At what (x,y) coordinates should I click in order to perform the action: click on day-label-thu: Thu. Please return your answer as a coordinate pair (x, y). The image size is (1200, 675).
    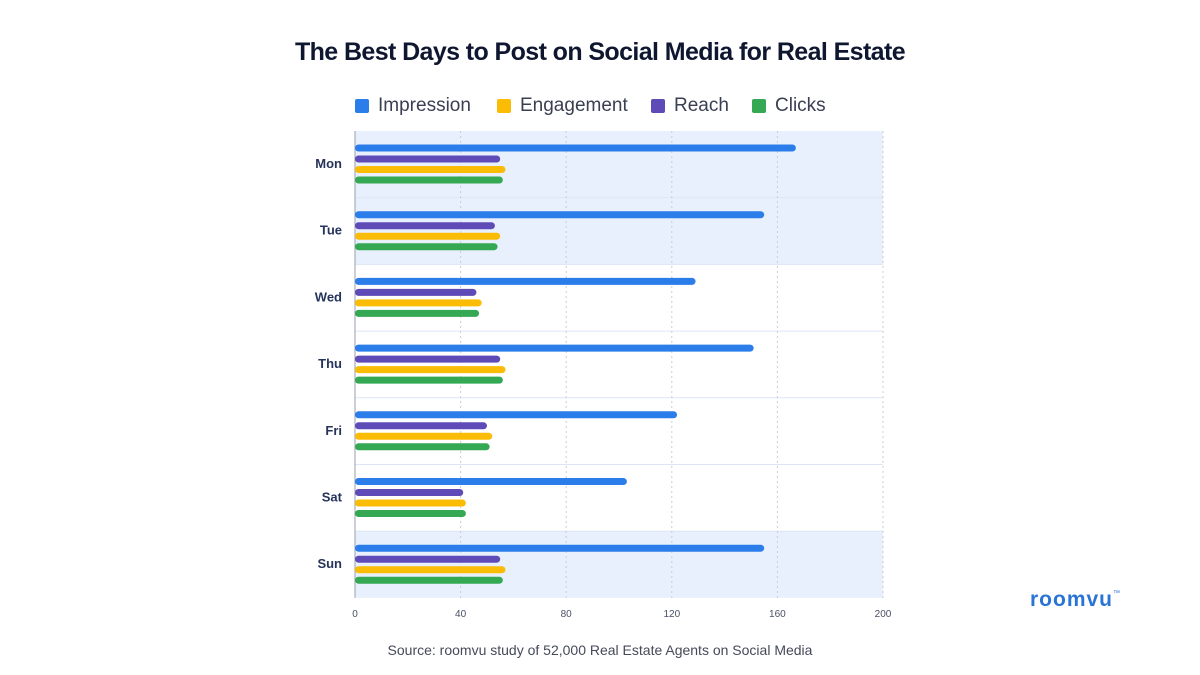
    Looking at the image, I should click on (330, 363).